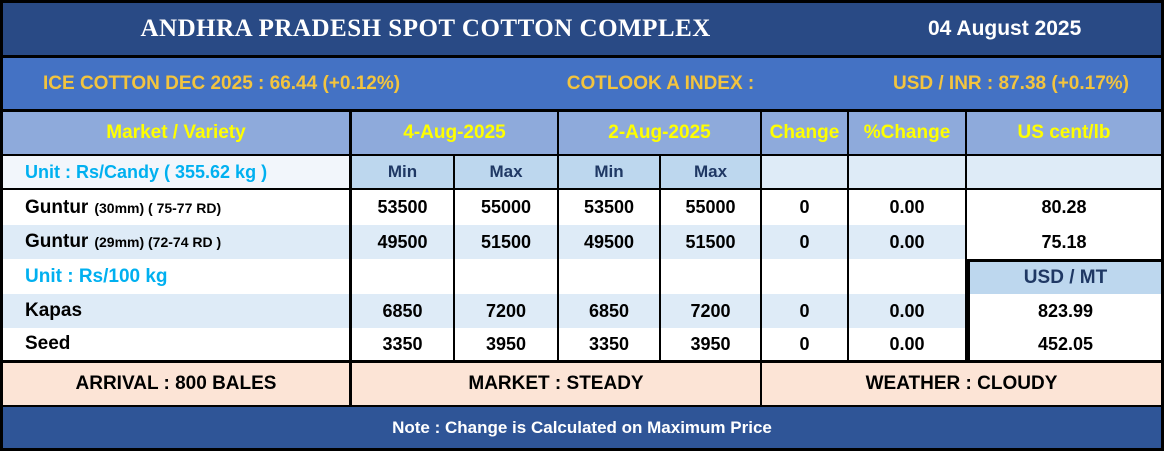 Image resolution: width=1164 pixels, height=451 pixels. I want to click on row-guntur-30mm-name: Guntur (30mm) ( 75-77 RD), so click(177, 207).